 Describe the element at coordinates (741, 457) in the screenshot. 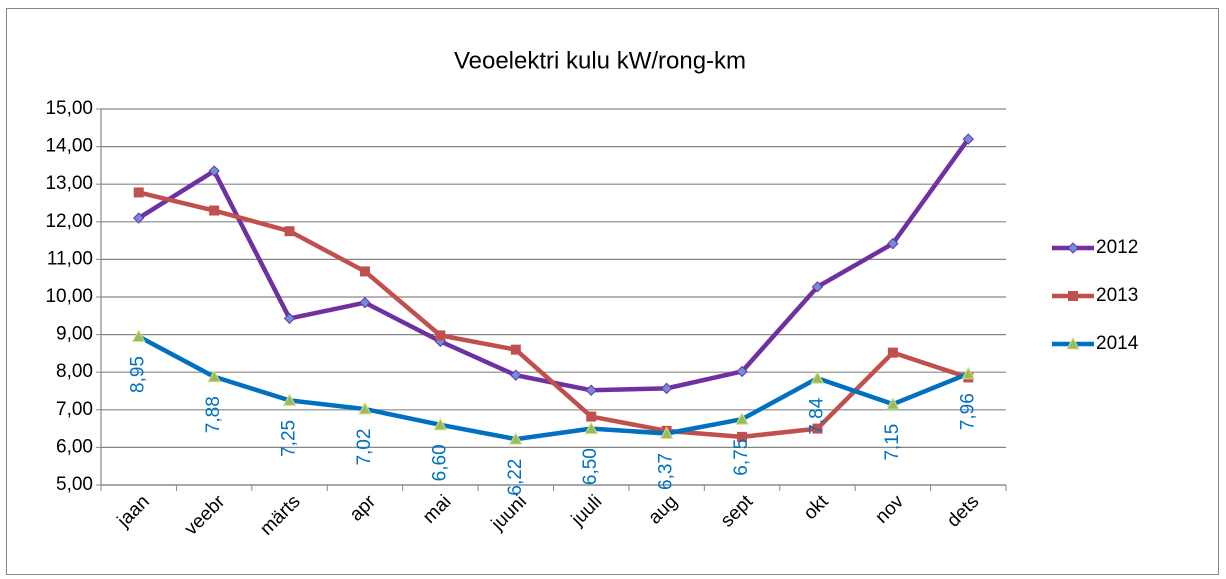

I see `data-label: 6,75` at that location.